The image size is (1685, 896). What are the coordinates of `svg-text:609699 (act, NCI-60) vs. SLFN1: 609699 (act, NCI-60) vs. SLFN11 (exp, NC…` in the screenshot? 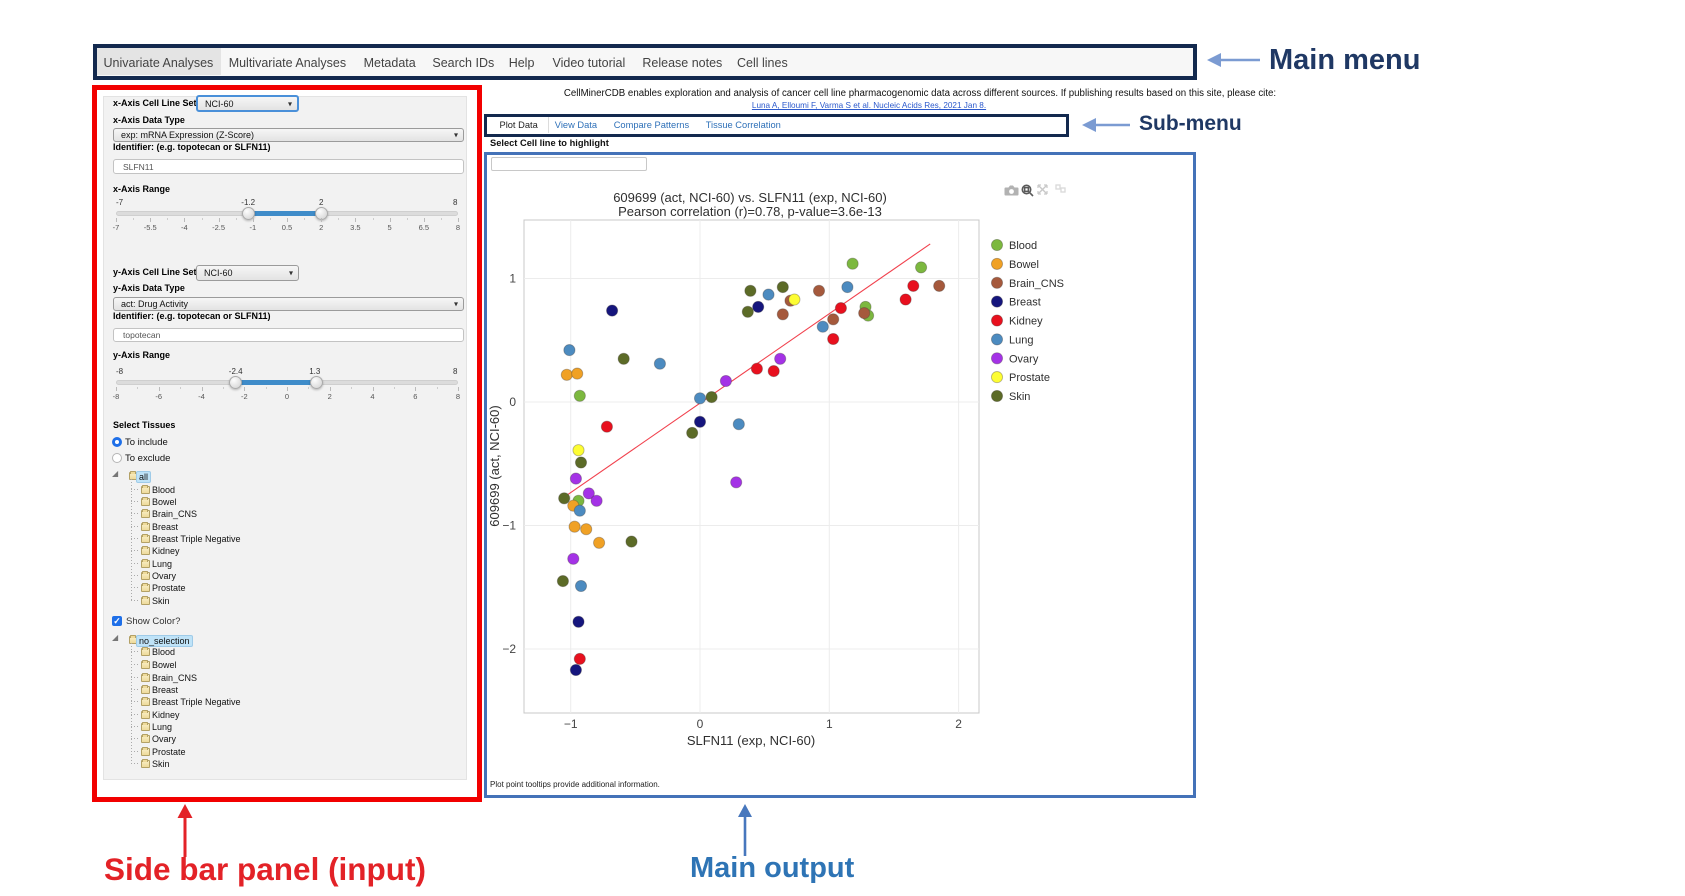 It's located at (750, 197).